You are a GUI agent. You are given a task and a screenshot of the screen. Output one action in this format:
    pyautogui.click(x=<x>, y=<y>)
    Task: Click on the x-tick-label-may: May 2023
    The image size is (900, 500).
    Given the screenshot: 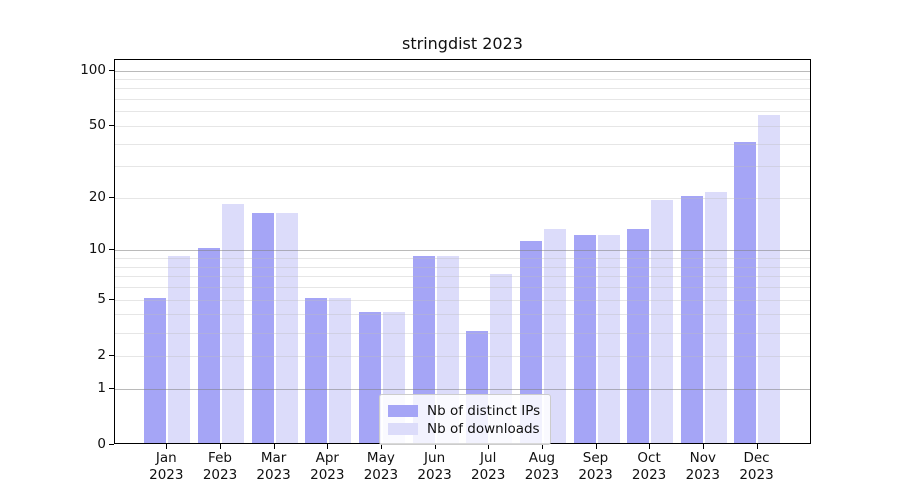 What is the action you would take?
    pyautogui.click(x=381, y=467)
    